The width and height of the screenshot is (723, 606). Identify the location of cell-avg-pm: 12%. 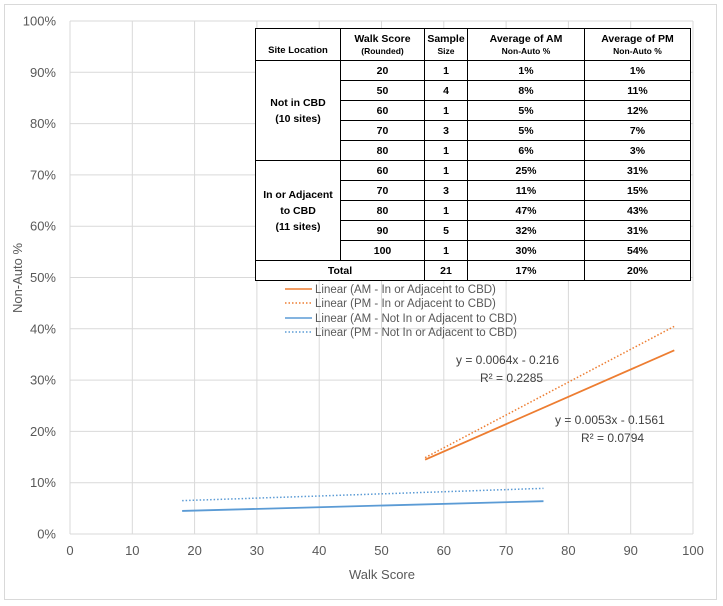
(637, 110).